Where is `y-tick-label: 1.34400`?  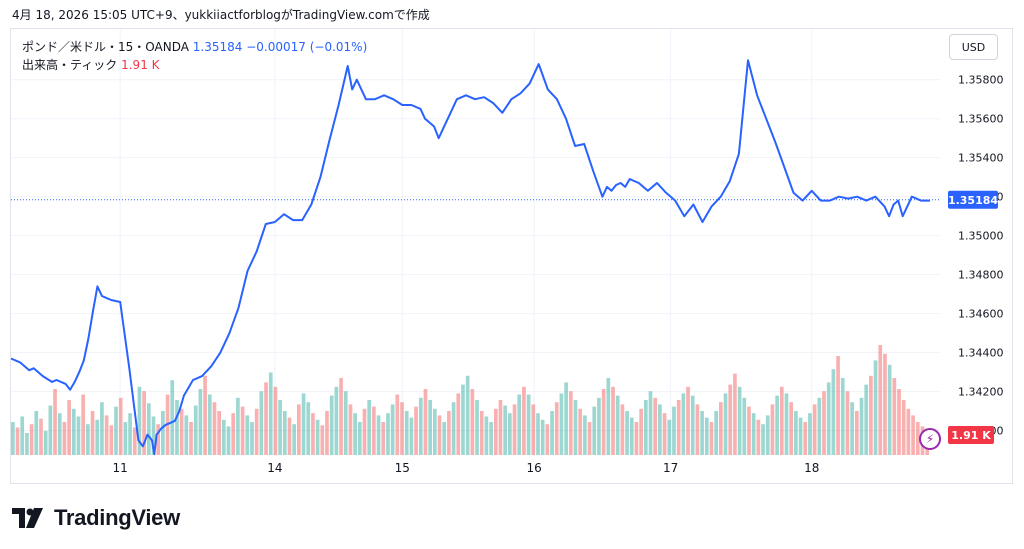
y-tick-label: 1.34400 is located at coordinates (981, 353).